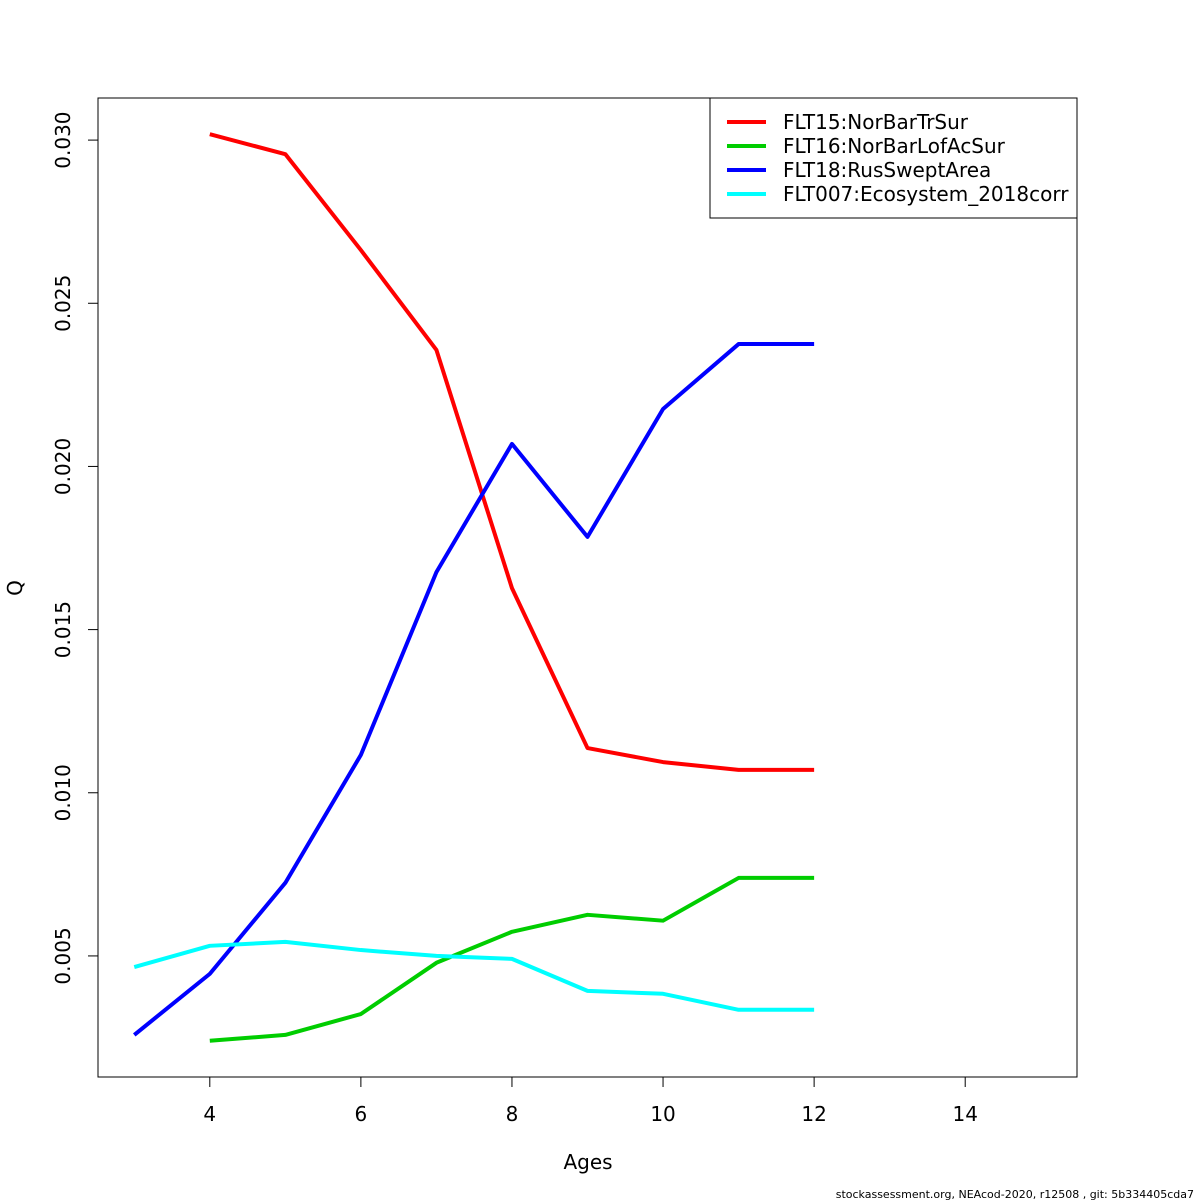  Describe the element at coordinates (63, 303) in the screenshot. I see `y-tick-label: 0.025` at that location.